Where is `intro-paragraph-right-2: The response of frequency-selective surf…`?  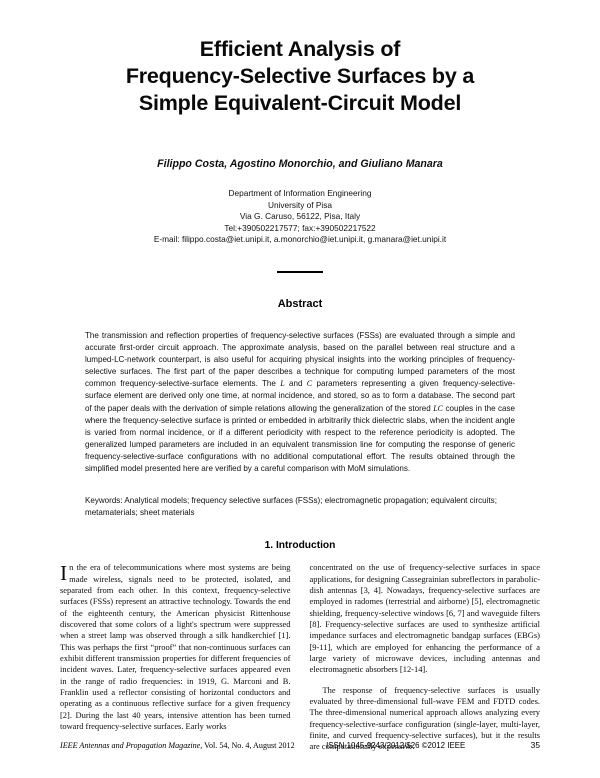 intro-paragraph-right-2: The response of frequency-selective surf… is located at coordinates (425, 718).